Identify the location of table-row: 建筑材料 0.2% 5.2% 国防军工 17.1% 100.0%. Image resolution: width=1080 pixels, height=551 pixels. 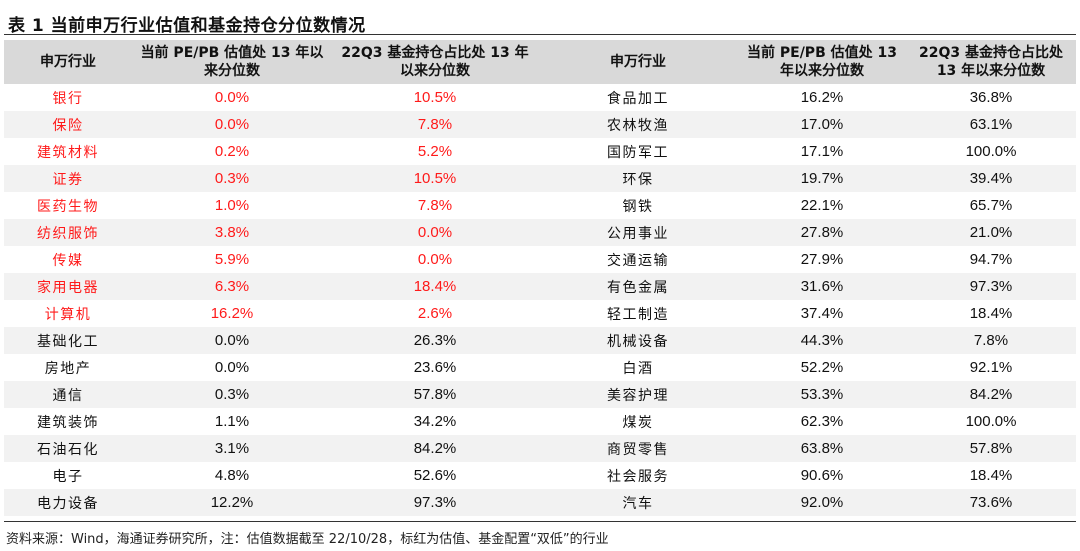
(540, 151).